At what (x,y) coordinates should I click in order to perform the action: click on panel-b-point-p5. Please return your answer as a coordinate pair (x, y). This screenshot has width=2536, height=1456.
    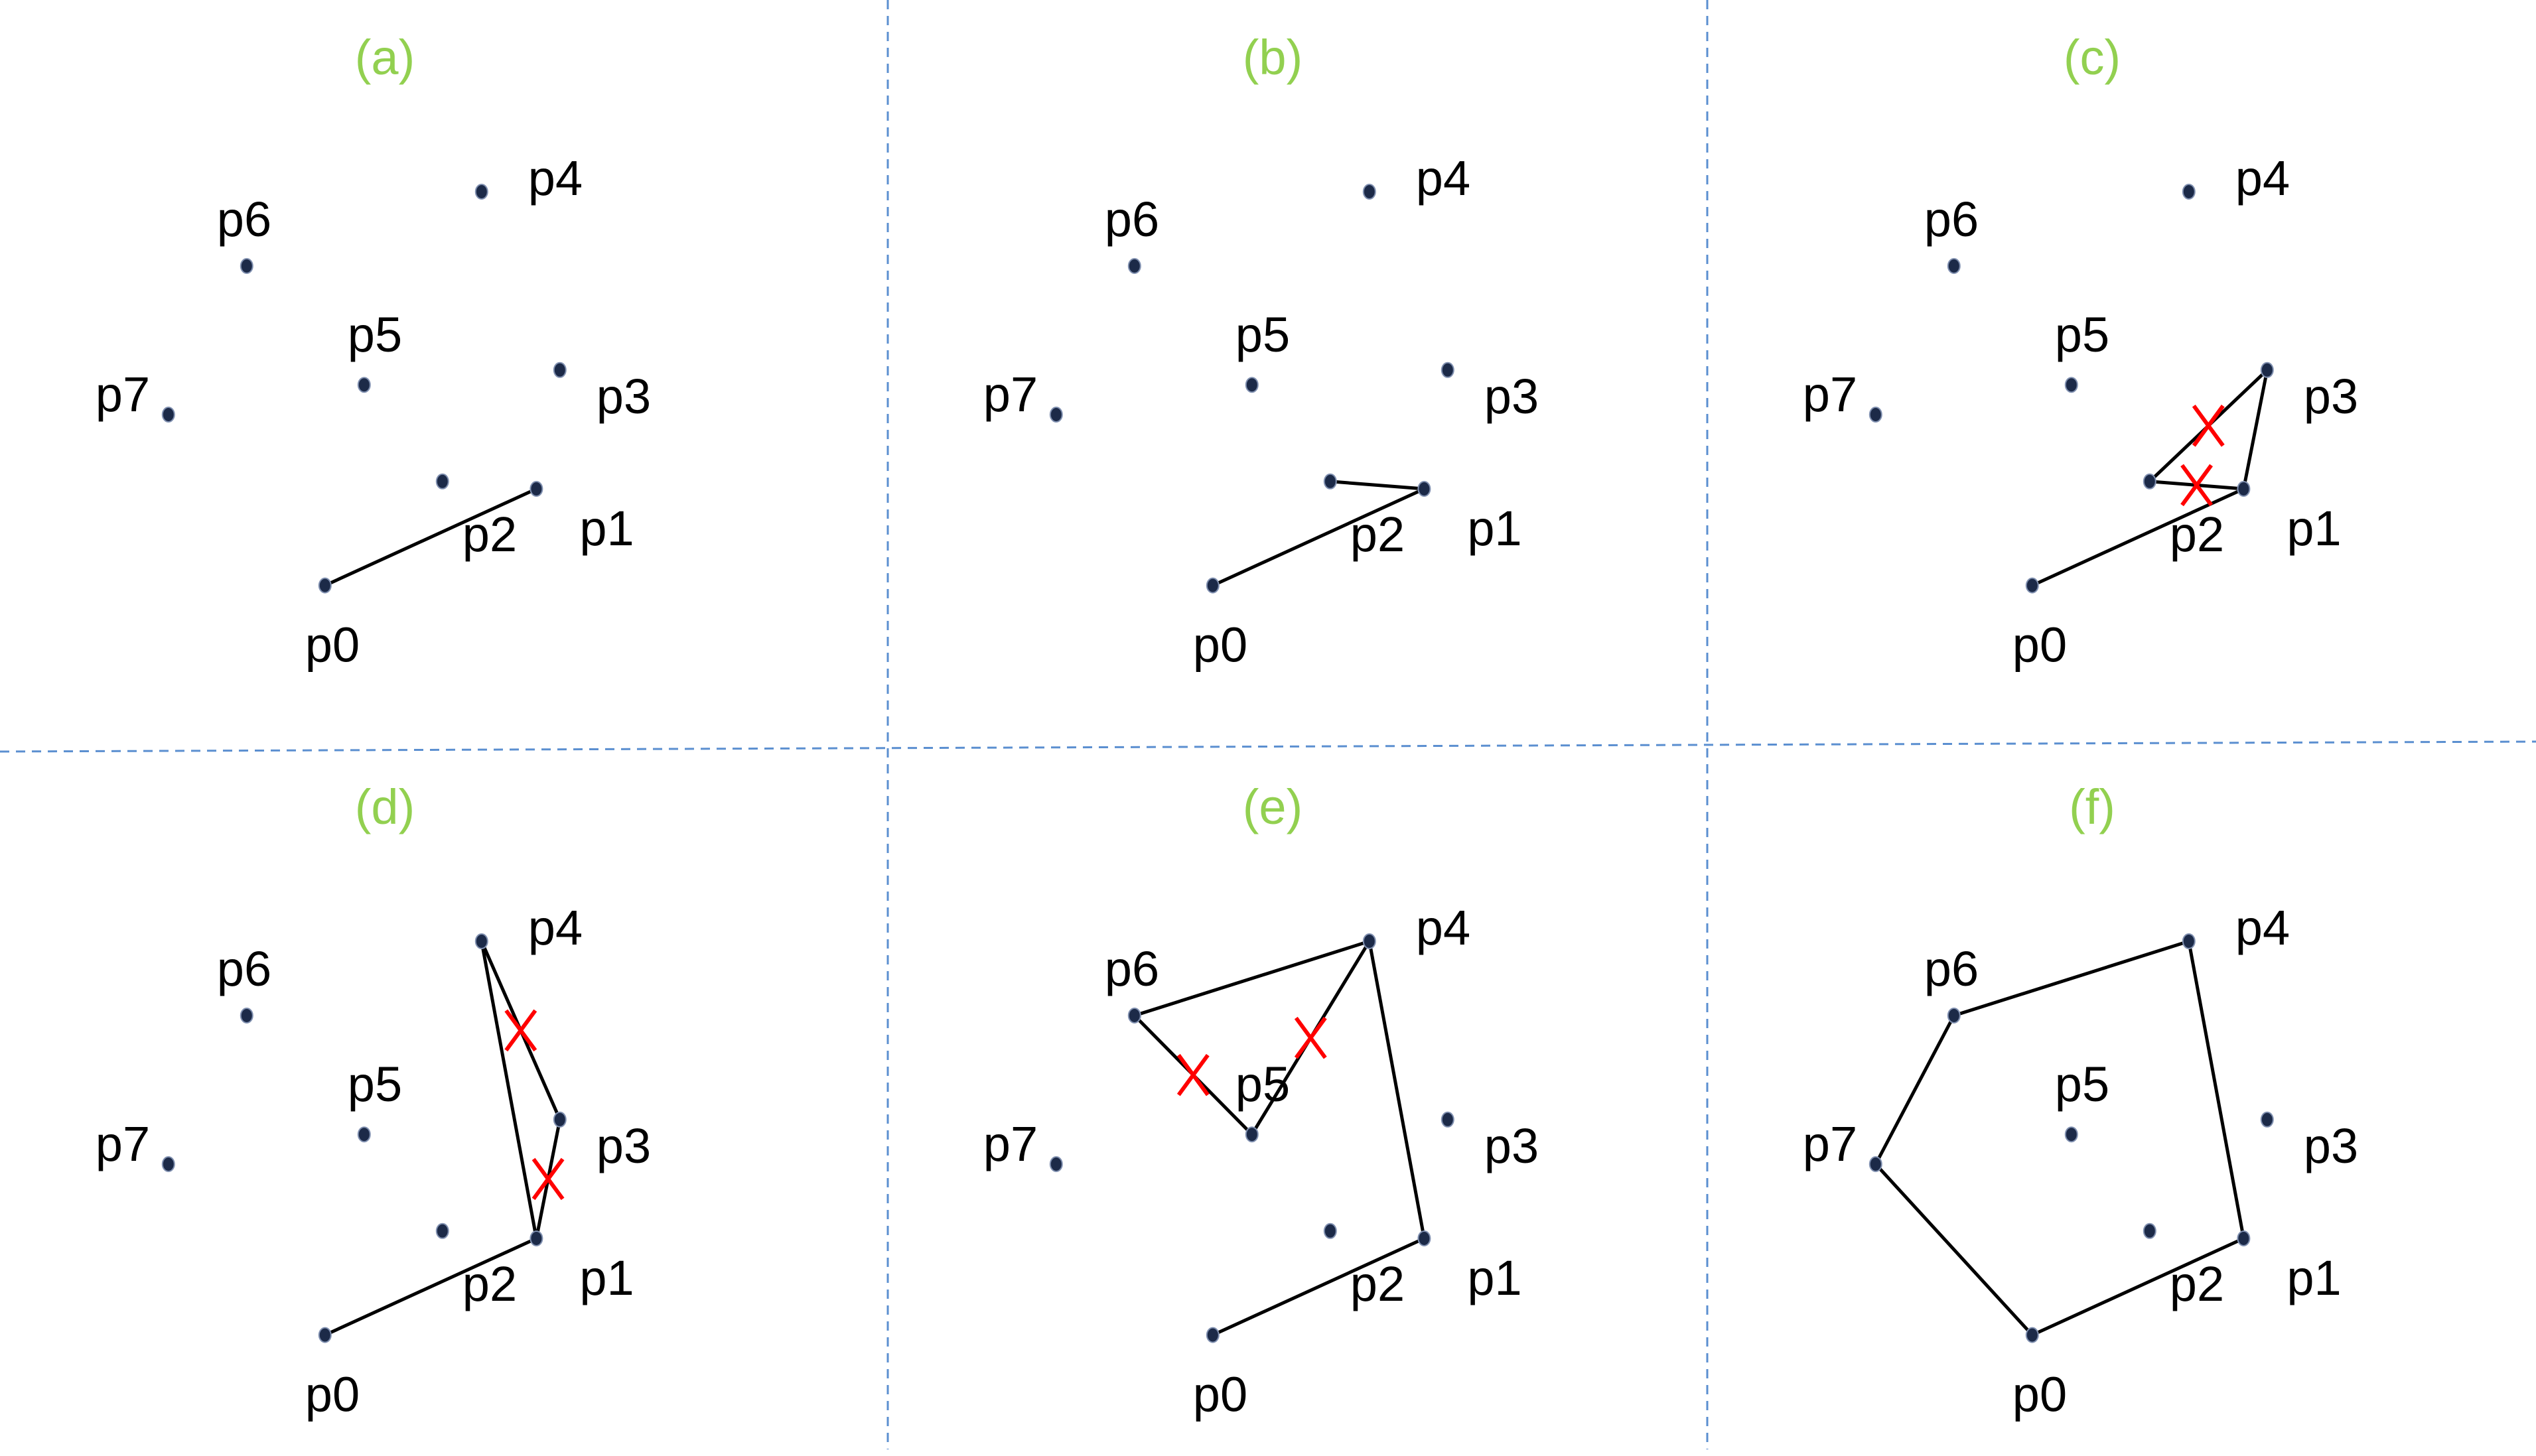
    Looking at the image, I should click on (1252, 385).